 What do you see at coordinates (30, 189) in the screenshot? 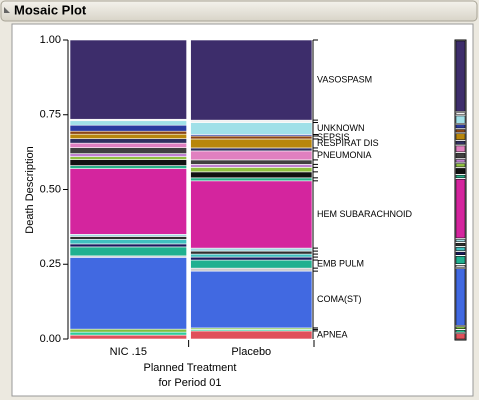
I see `y-axis-title: Death Description` at bounding box center [30, 189].